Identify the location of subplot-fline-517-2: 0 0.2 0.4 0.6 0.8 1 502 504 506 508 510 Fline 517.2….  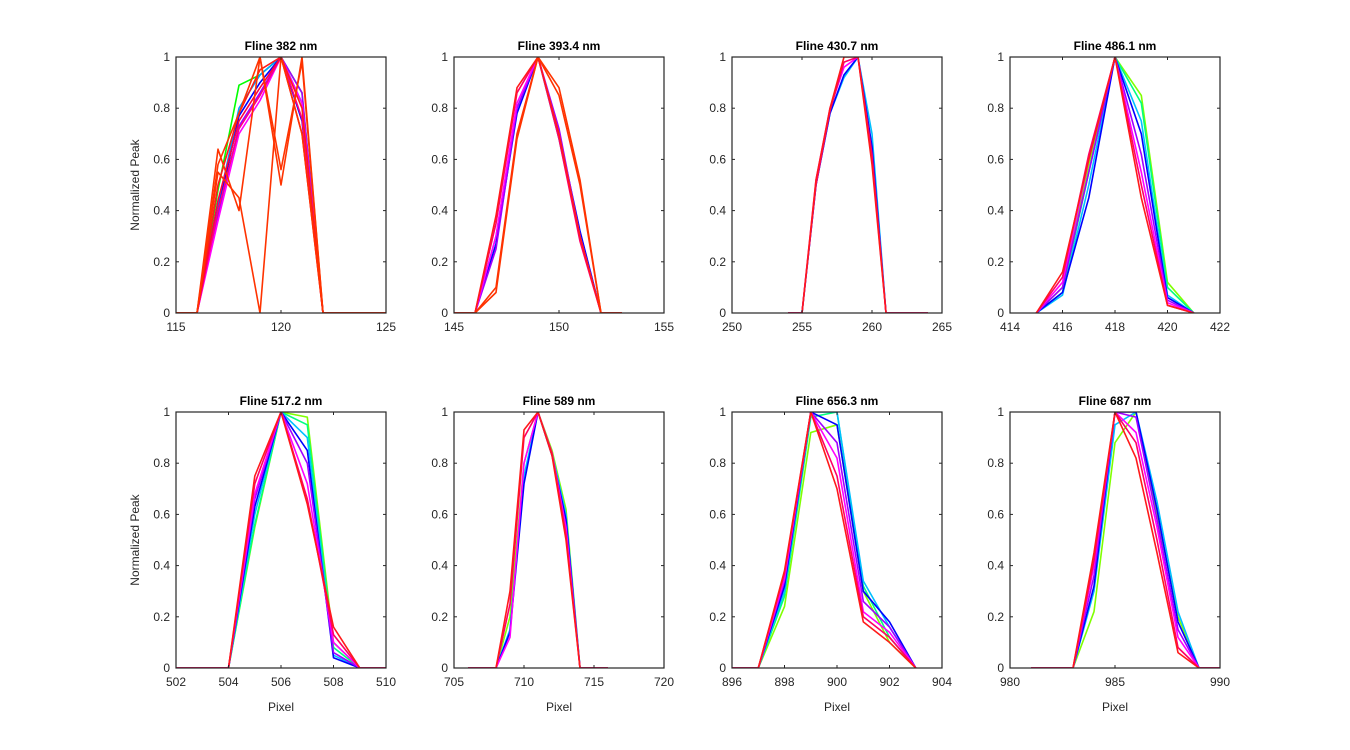
(262, 554).